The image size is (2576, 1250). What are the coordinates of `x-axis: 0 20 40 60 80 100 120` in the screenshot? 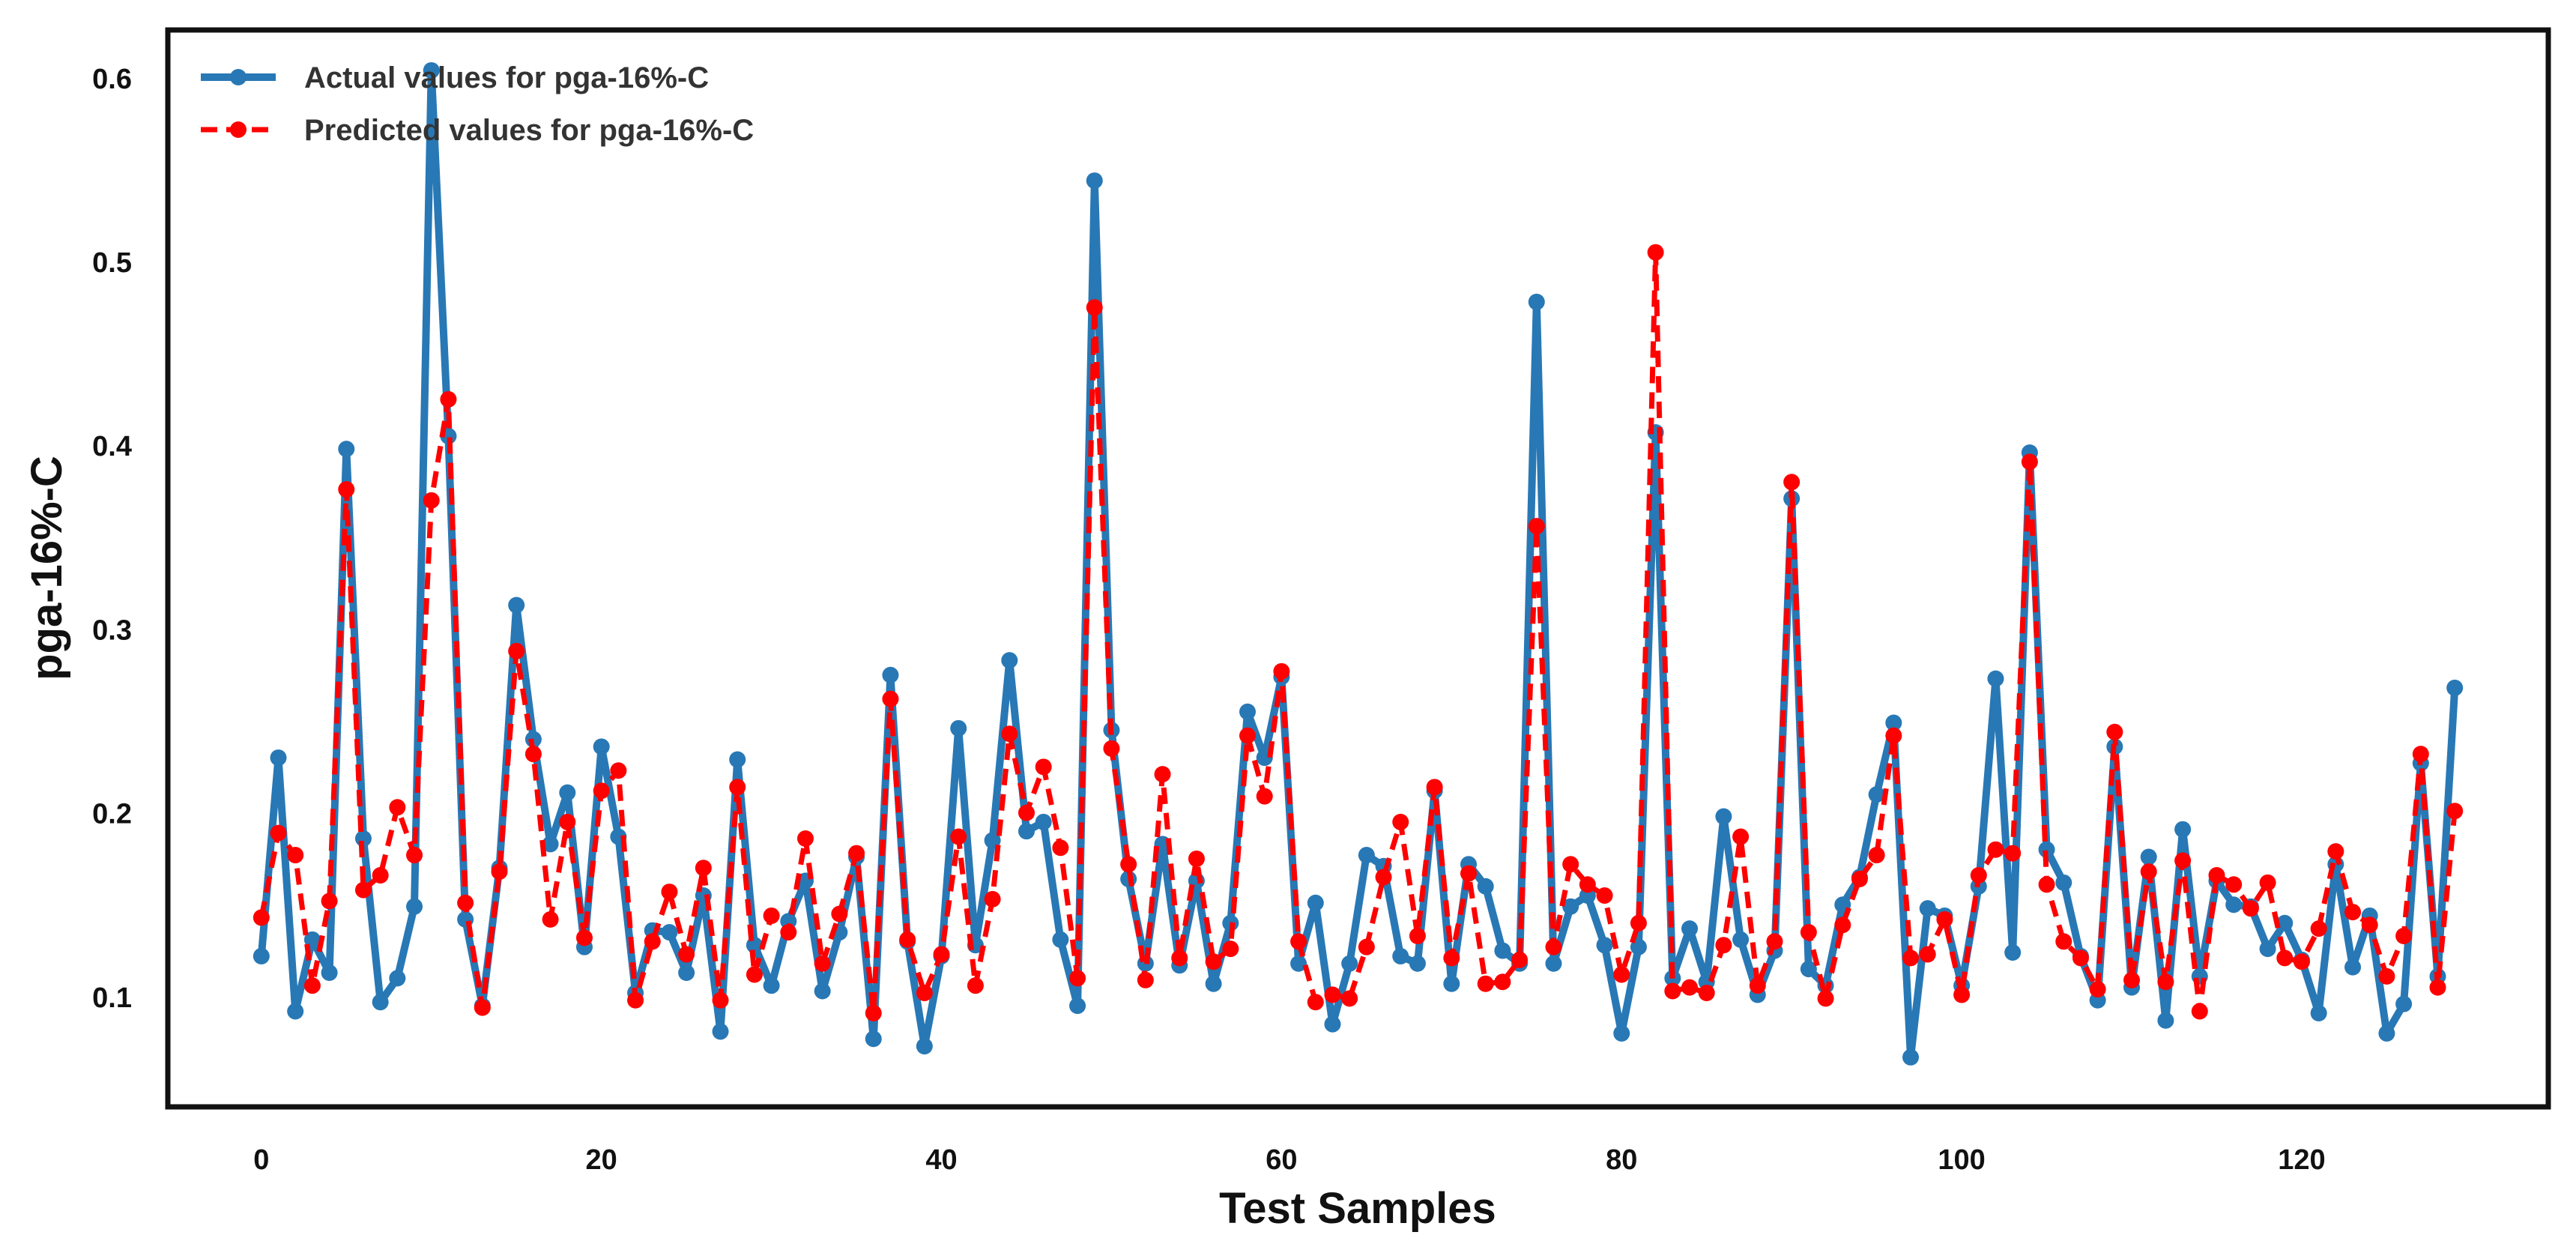 It's located at (1289, 1160).